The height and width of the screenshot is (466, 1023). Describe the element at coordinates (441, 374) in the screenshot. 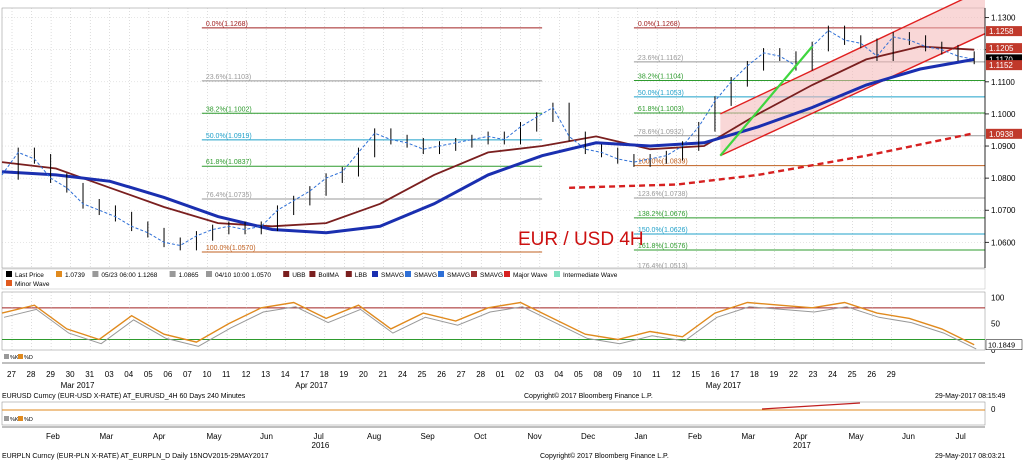

I see `date-tick-label: 26` at that location.